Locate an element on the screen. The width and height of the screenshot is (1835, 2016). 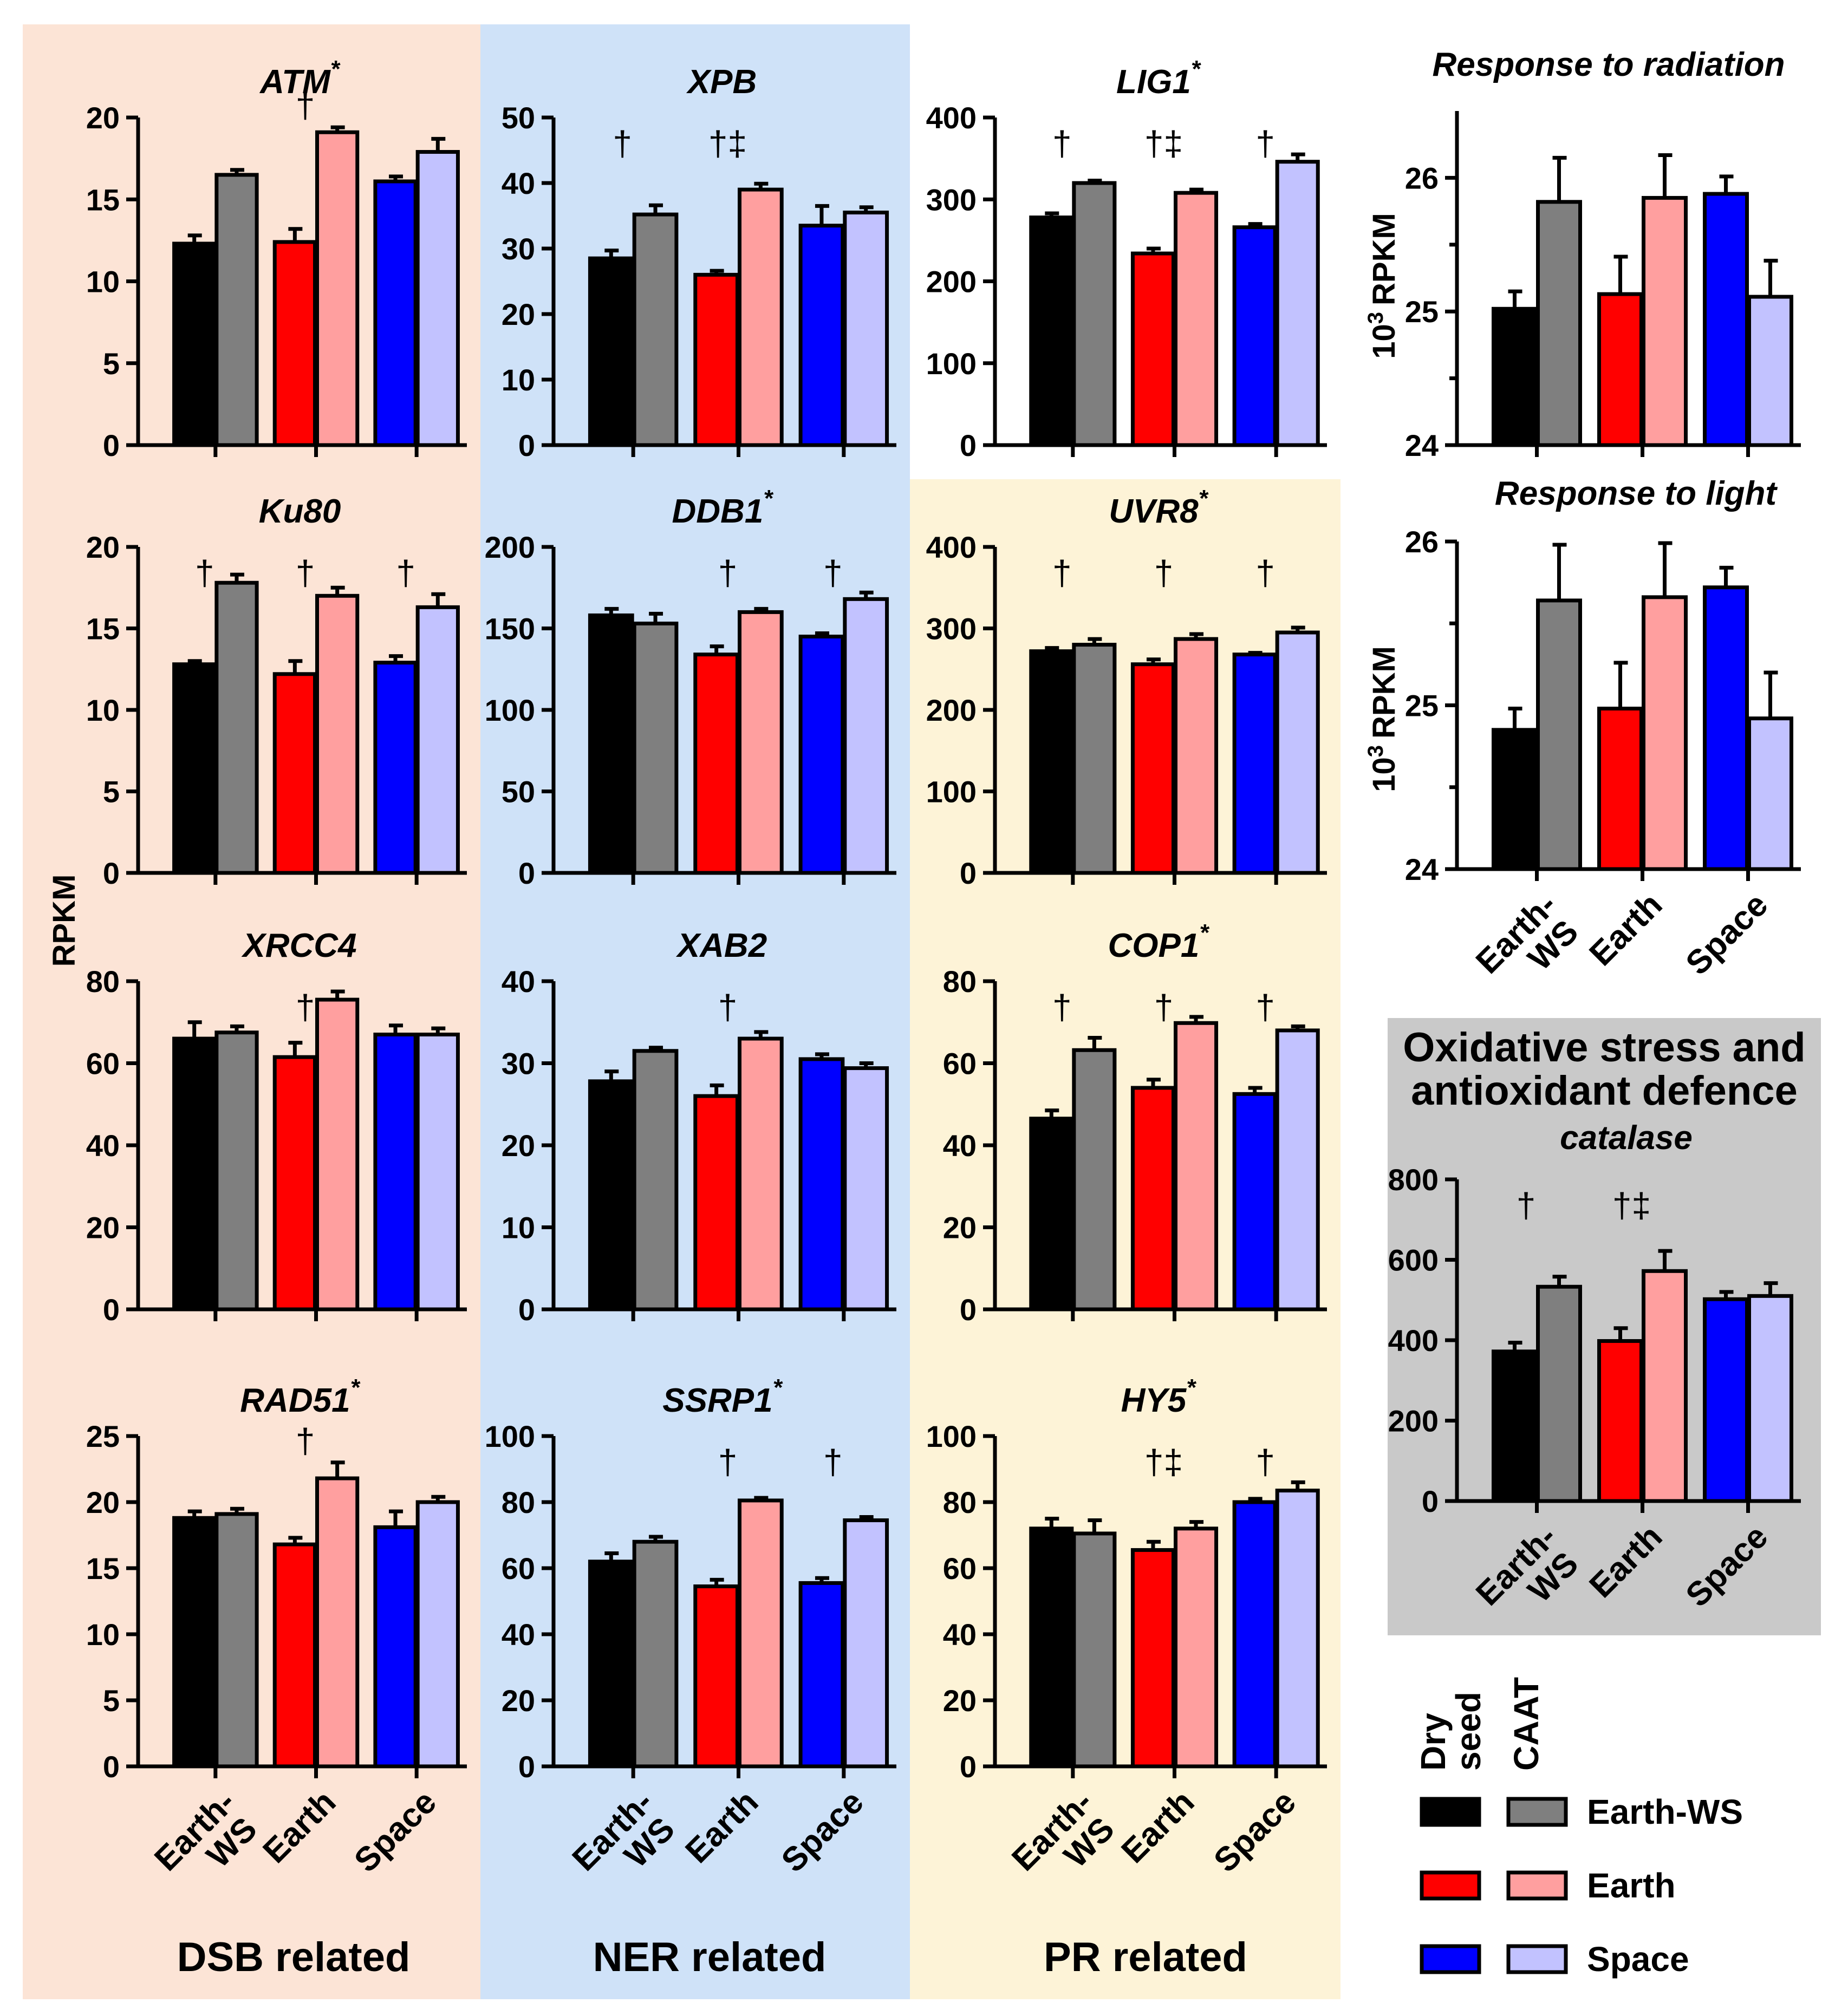
ku80-ytick-label: 0 is located at coordinates (111, 873).